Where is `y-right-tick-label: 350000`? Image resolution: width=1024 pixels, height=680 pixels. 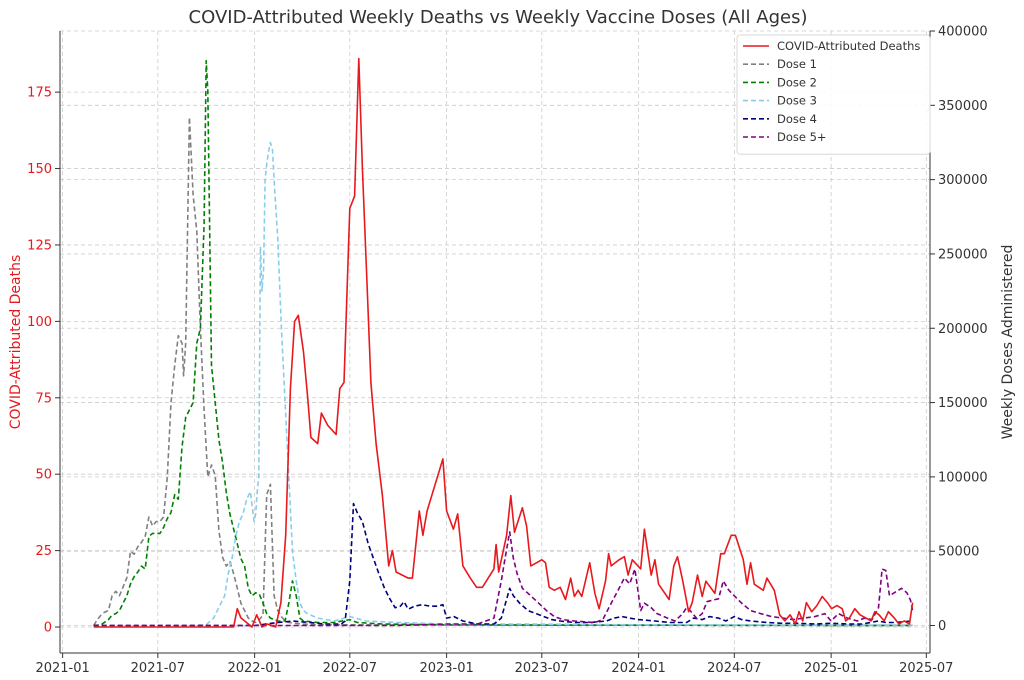 y-right-tick-label: 350000 is located at coordinates (963, 106).